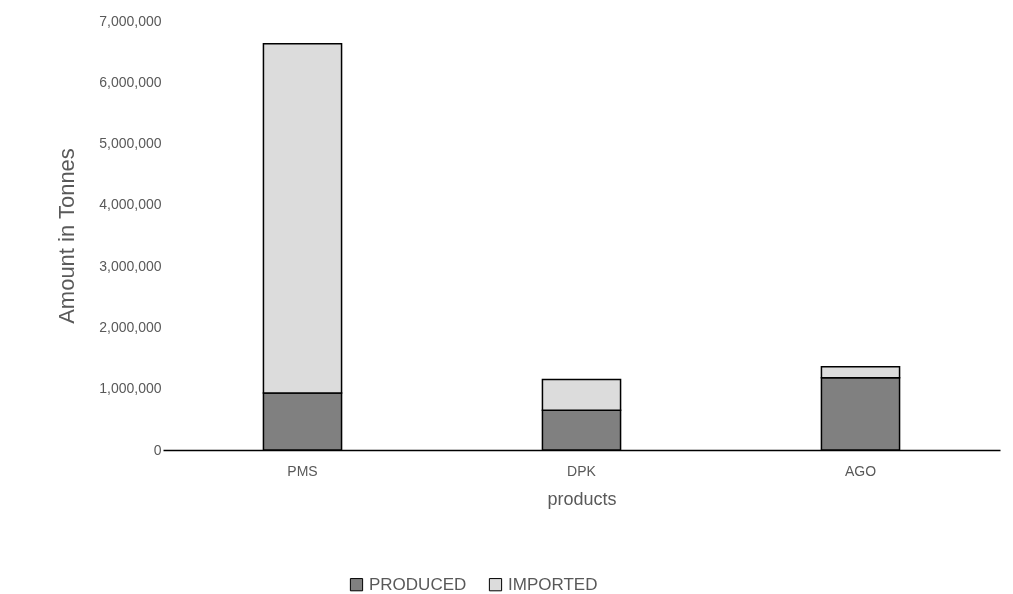 This screenshot has width=1013, height=594. Describe the element at coordinates (130, 143) in the screenshot. I see `y-tick-label: 5,000,000` at that location.